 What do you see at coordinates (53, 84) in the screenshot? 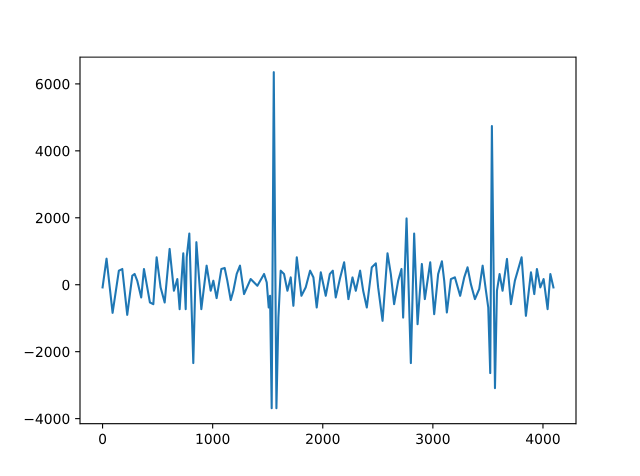
I see `y-tick-label: 6000` at bounding box center [53, 84].